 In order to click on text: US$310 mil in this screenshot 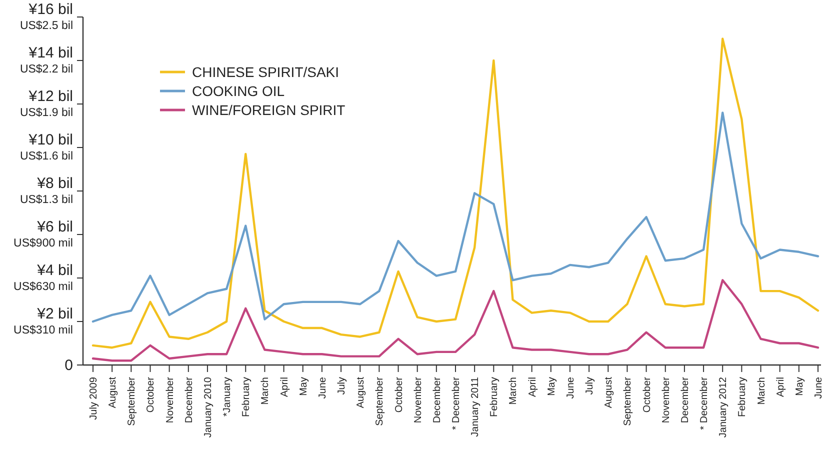, I will do `click(43, 330)`.